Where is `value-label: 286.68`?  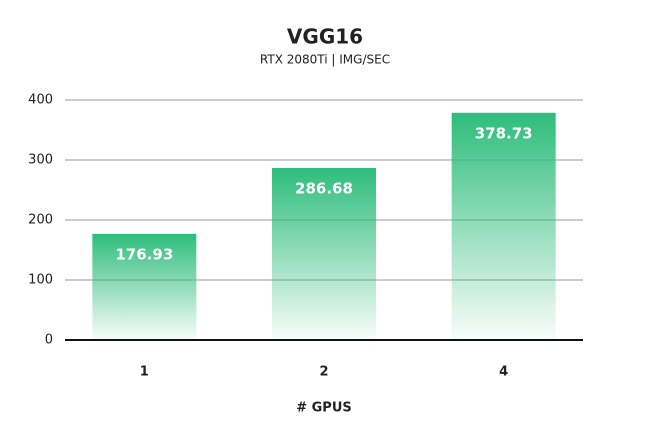 value-label: 286.68 is located at coordinates (324, 188).